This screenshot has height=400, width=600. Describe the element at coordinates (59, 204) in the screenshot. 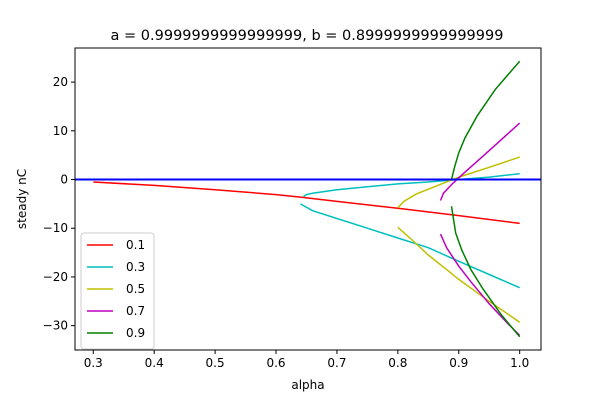

I see `y-axis: −30 −20 −10 0 10 20` at that location.